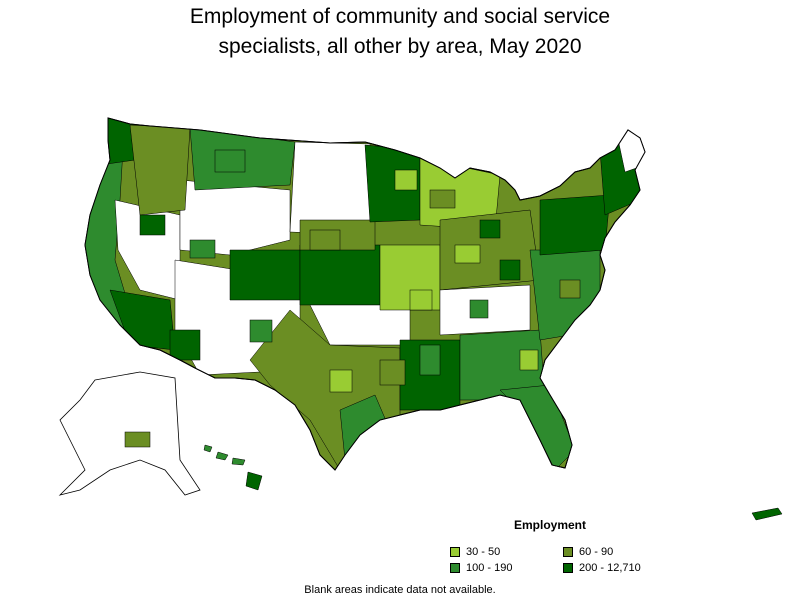  I want to click on legend-label: 200 - 12,710, so click(610, 568).